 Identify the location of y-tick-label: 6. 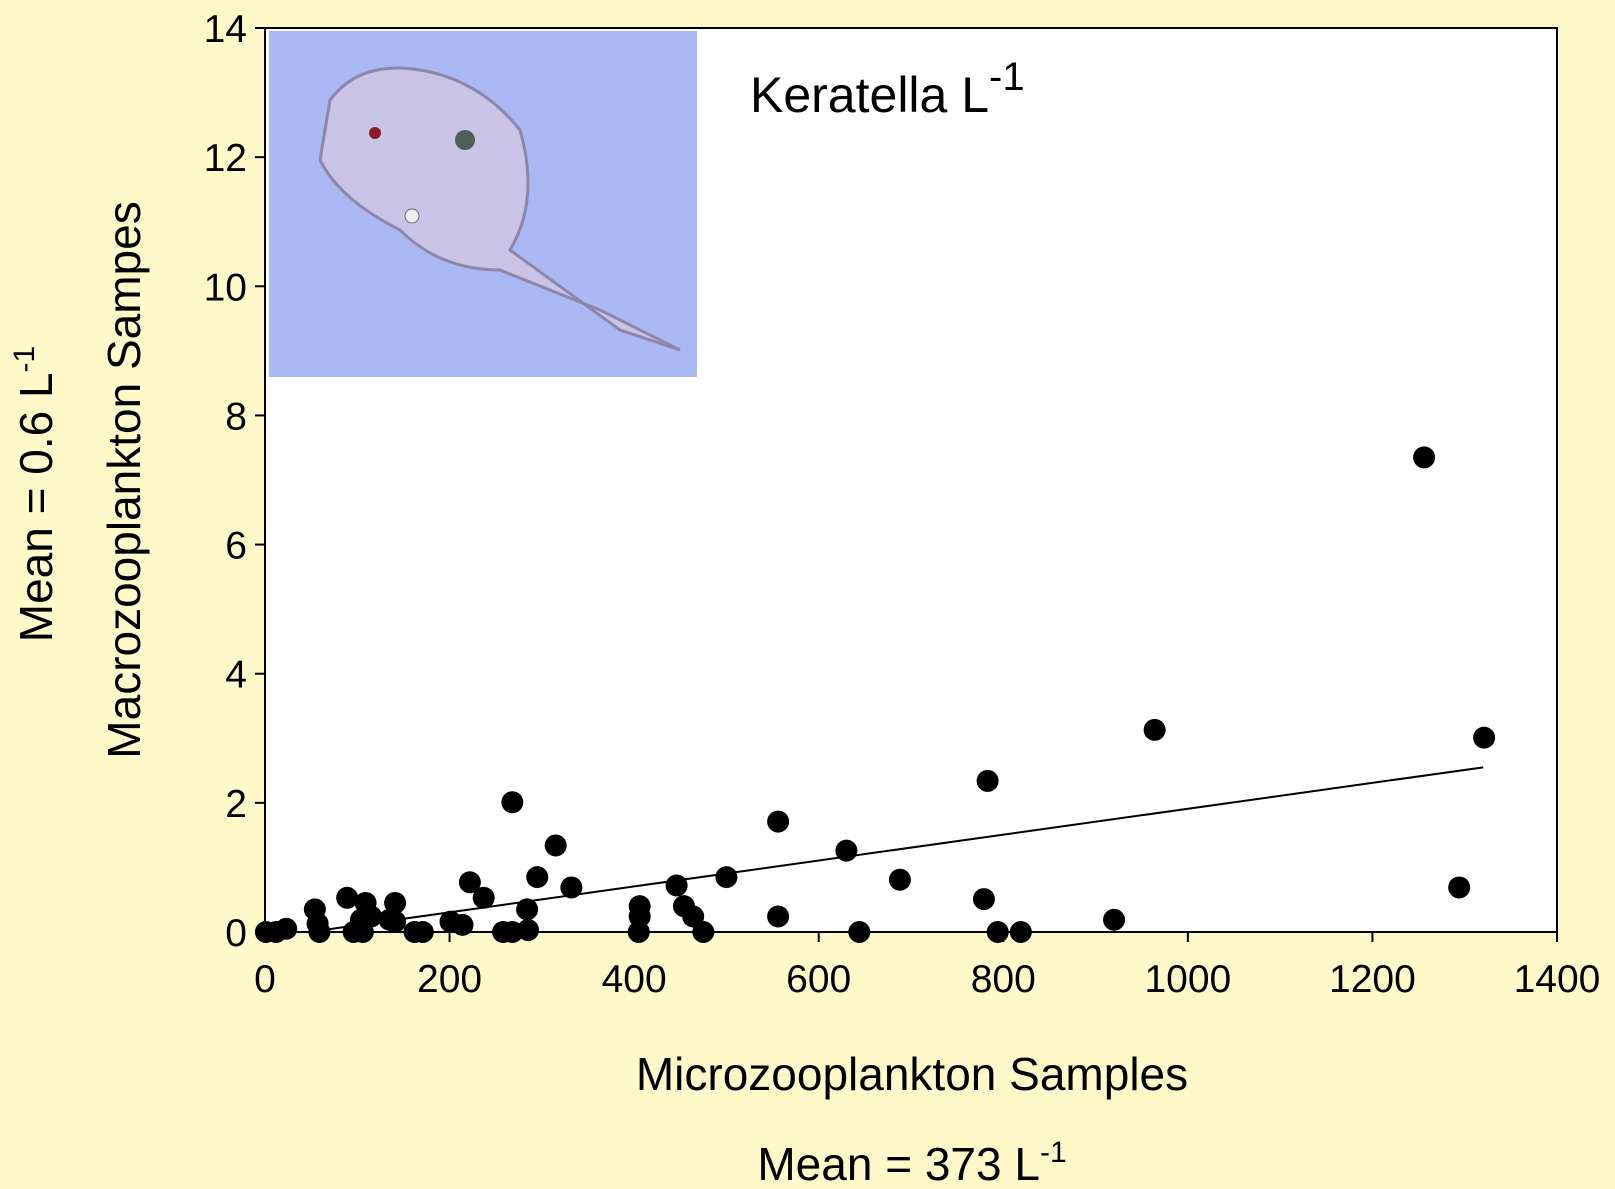
(236, 546).